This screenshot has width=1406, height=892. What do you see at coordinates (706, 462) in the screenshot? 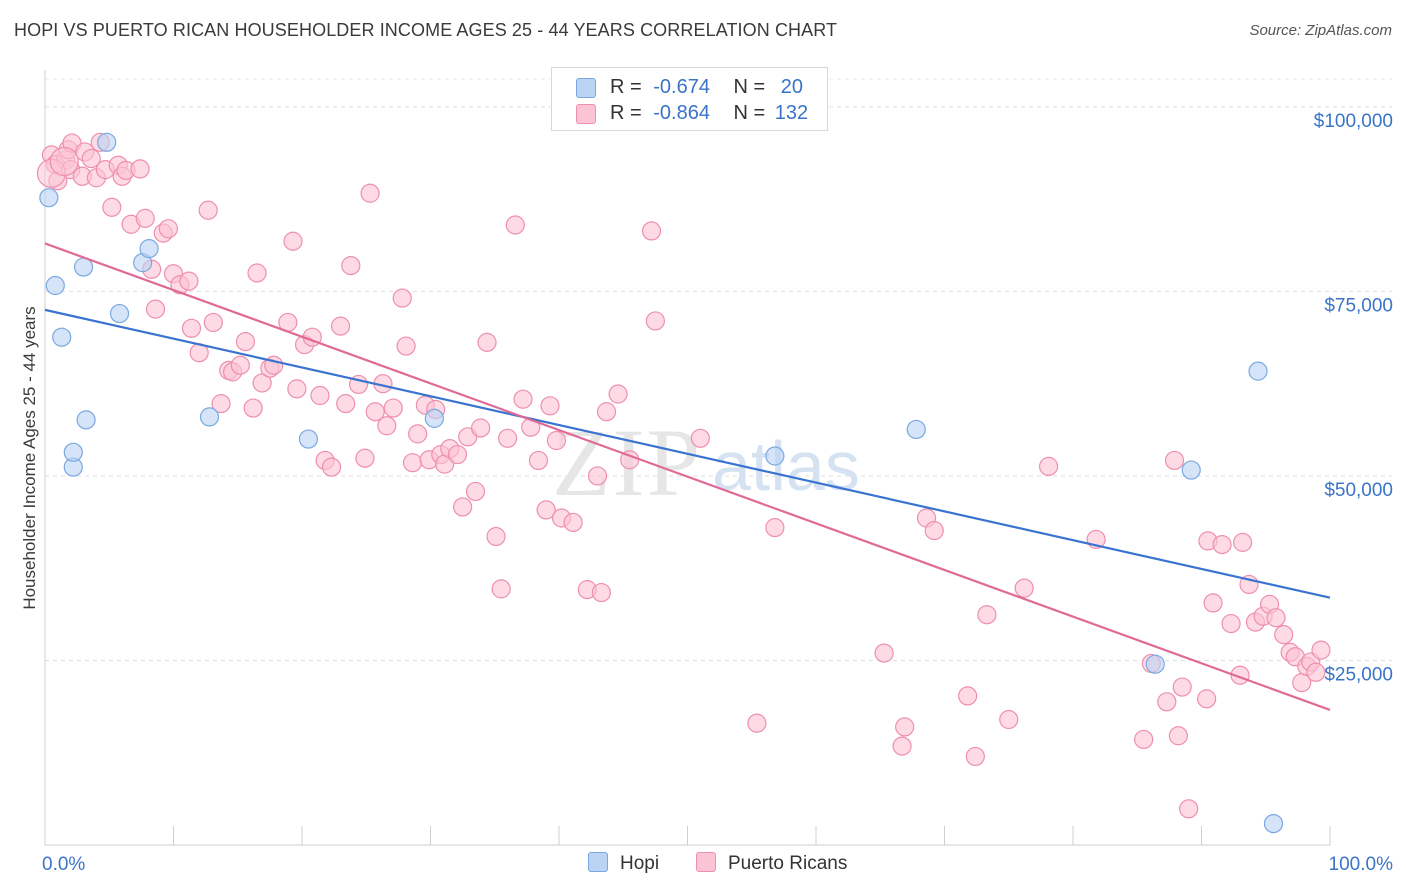
I see `watermark: ZIP atlas` at bounding box center [706, 462].